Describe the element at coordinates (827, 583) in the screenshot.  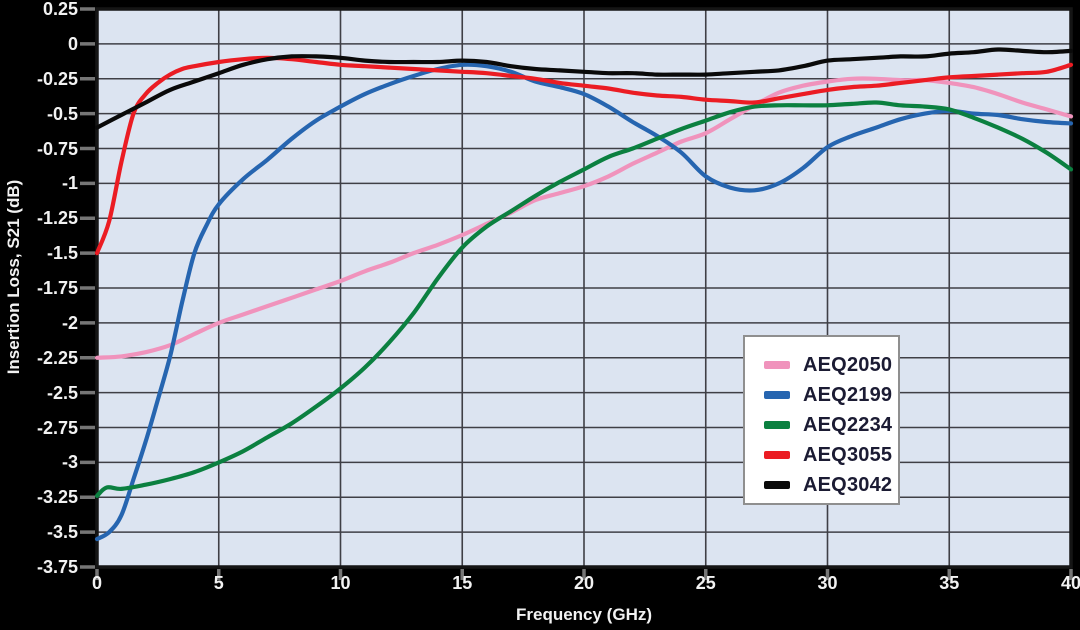
I see `x-tick-label: 30` at that location.